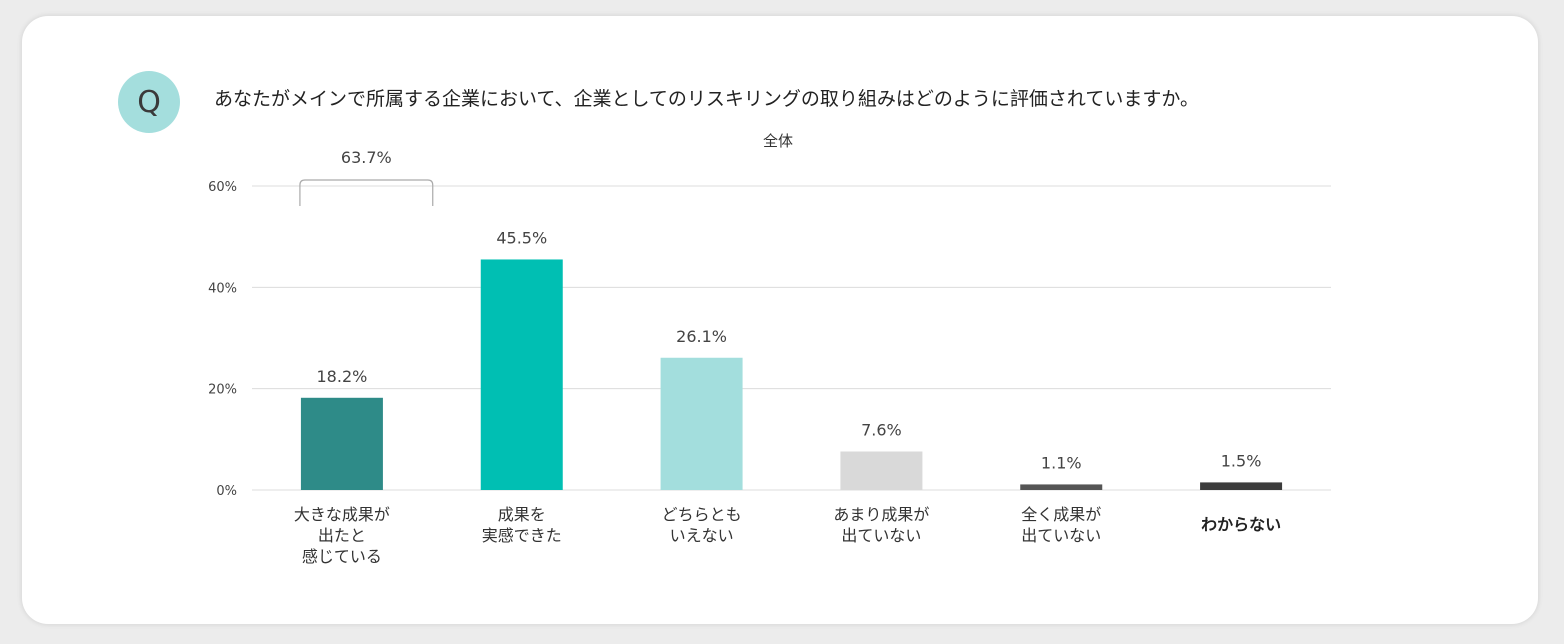  What do you see at coordinates (149, 102) in the screenshot?
I see `question-badge: Q` at bounding box center [149, 102].